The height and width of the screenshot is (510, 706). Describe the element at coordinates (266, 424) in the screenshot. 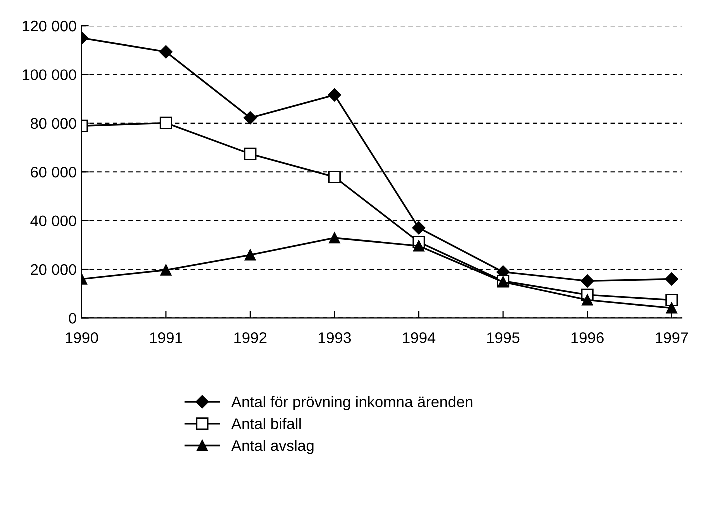

I see `legend-label: Antal bifall` at that location.